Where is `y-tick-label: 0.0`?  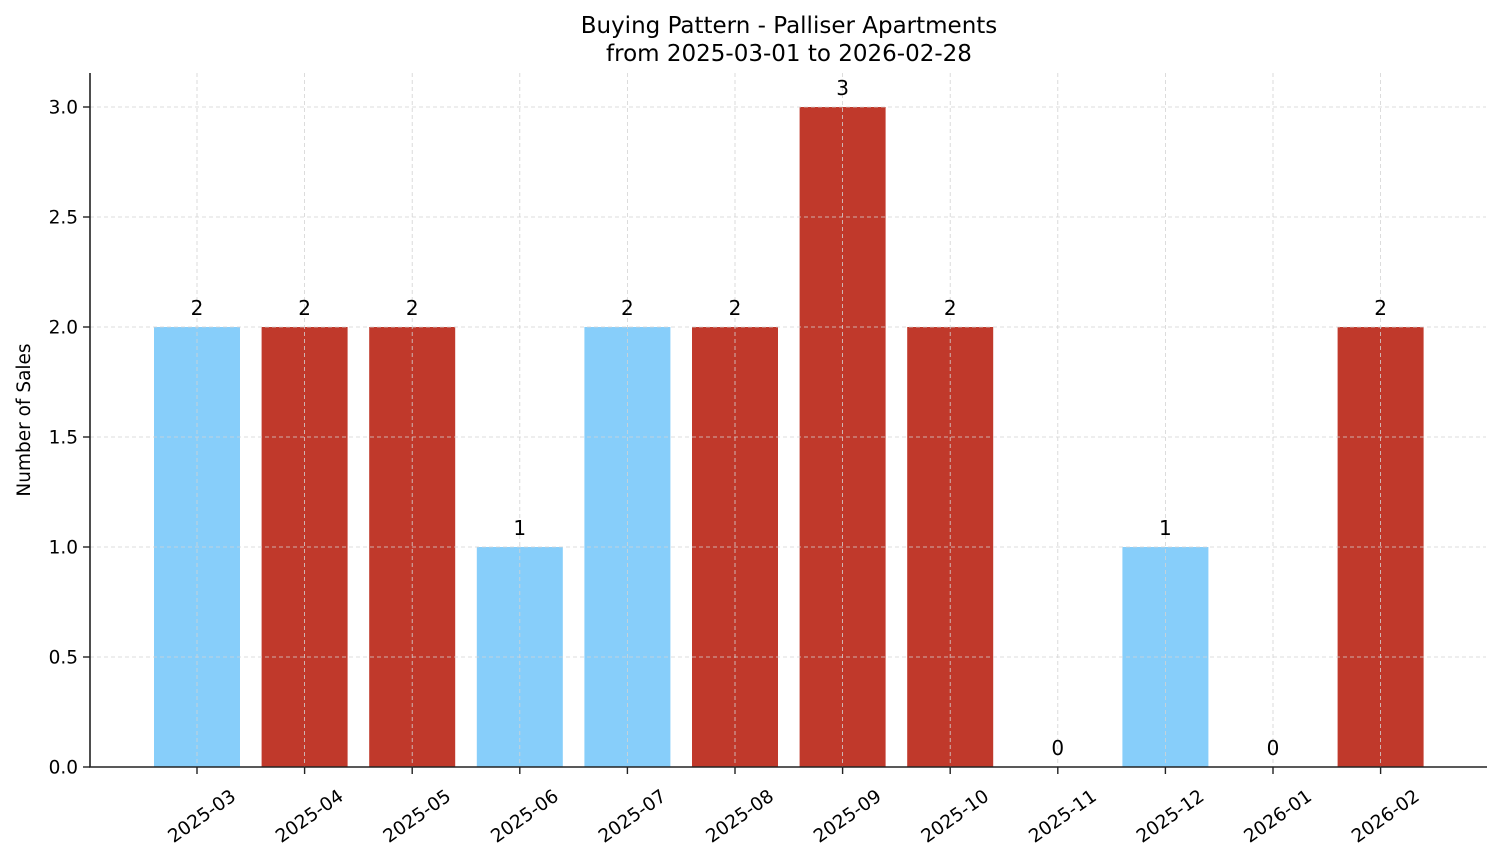
y-tick-label: 0.0 is located at coordinates (63, 768).